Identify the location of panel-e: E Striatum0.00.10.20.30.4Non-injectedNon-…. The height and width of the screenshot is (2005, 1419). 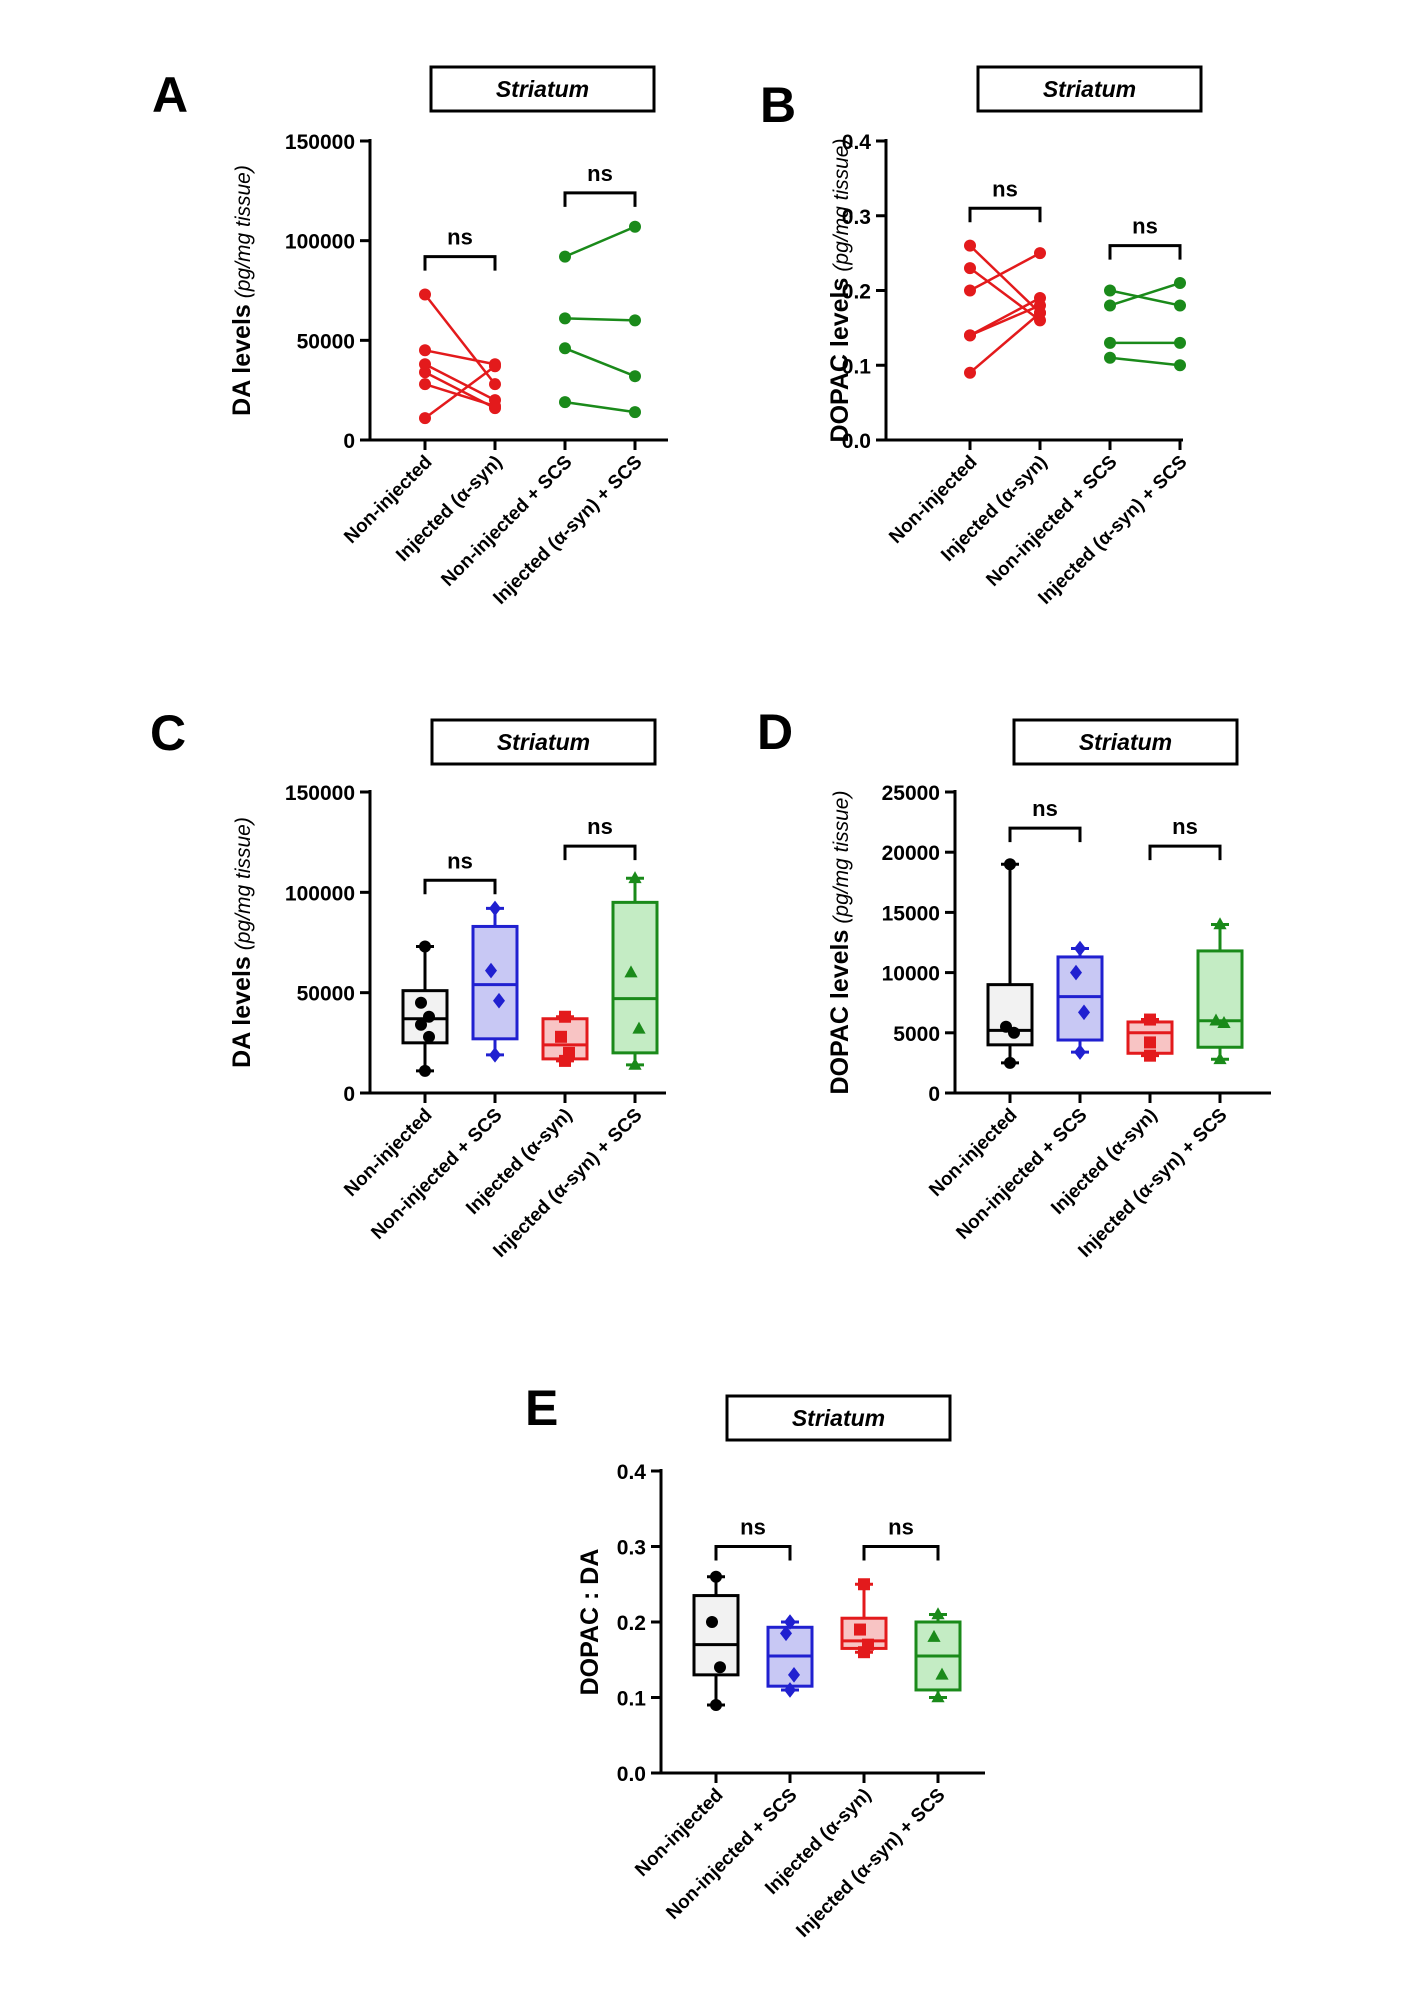
(755, 1661).